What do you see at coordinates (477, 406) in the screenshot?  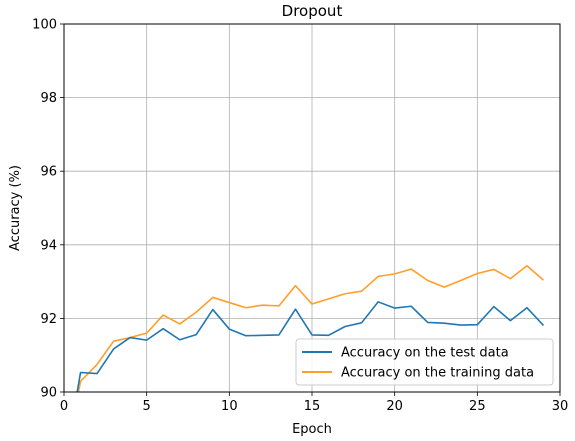 I see `x-tick-label: 25` at bounding box center [477, 406].